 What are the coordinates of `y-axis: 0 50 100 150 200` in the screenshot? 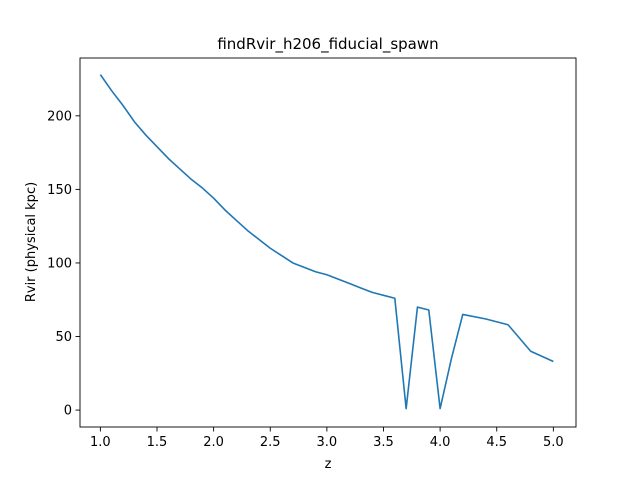 It's located at (63, 264).